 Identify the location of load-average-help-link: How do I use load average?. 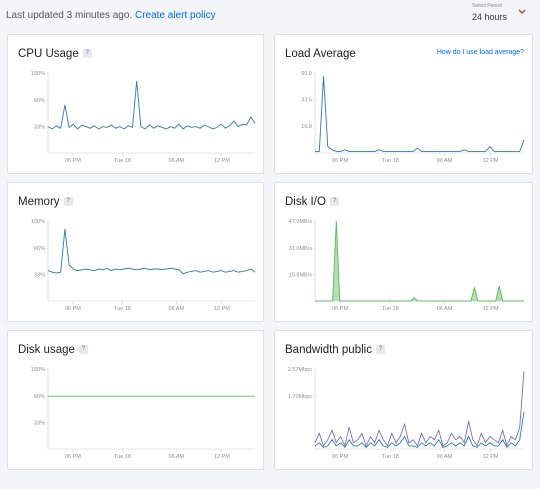
(480, 52).